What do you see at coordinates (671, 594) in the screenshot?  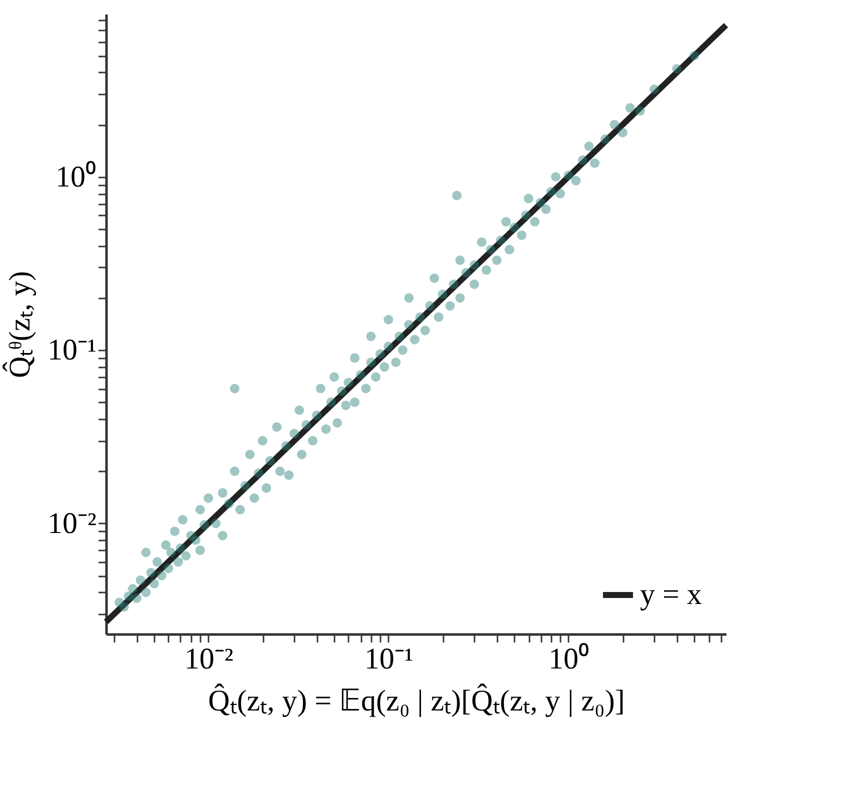 I see `legend-label: y = x` at bounding box center [671, 594].